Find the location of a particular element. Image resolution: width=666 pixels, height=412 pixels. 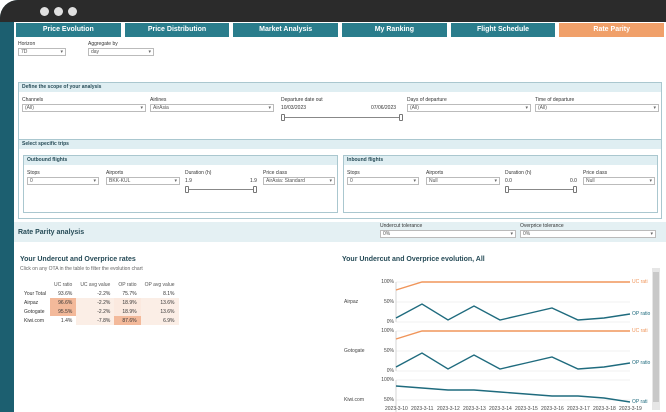

horizon-select: 7D ▾ is located at coordinates (42, 52).